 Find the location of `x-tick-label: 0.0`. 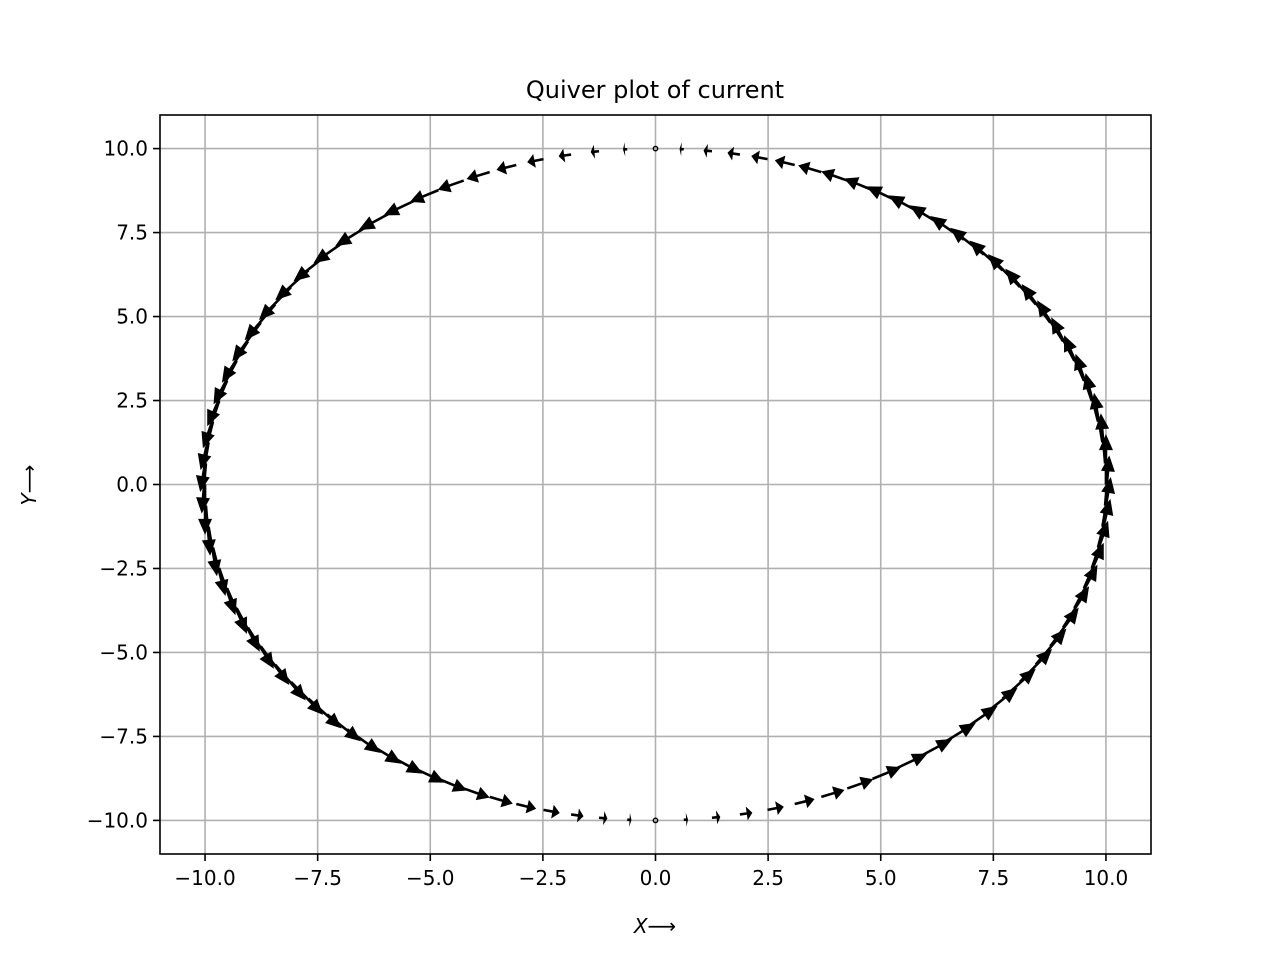

x-tick-label: 0.0 is located at coordinates (656, 878).